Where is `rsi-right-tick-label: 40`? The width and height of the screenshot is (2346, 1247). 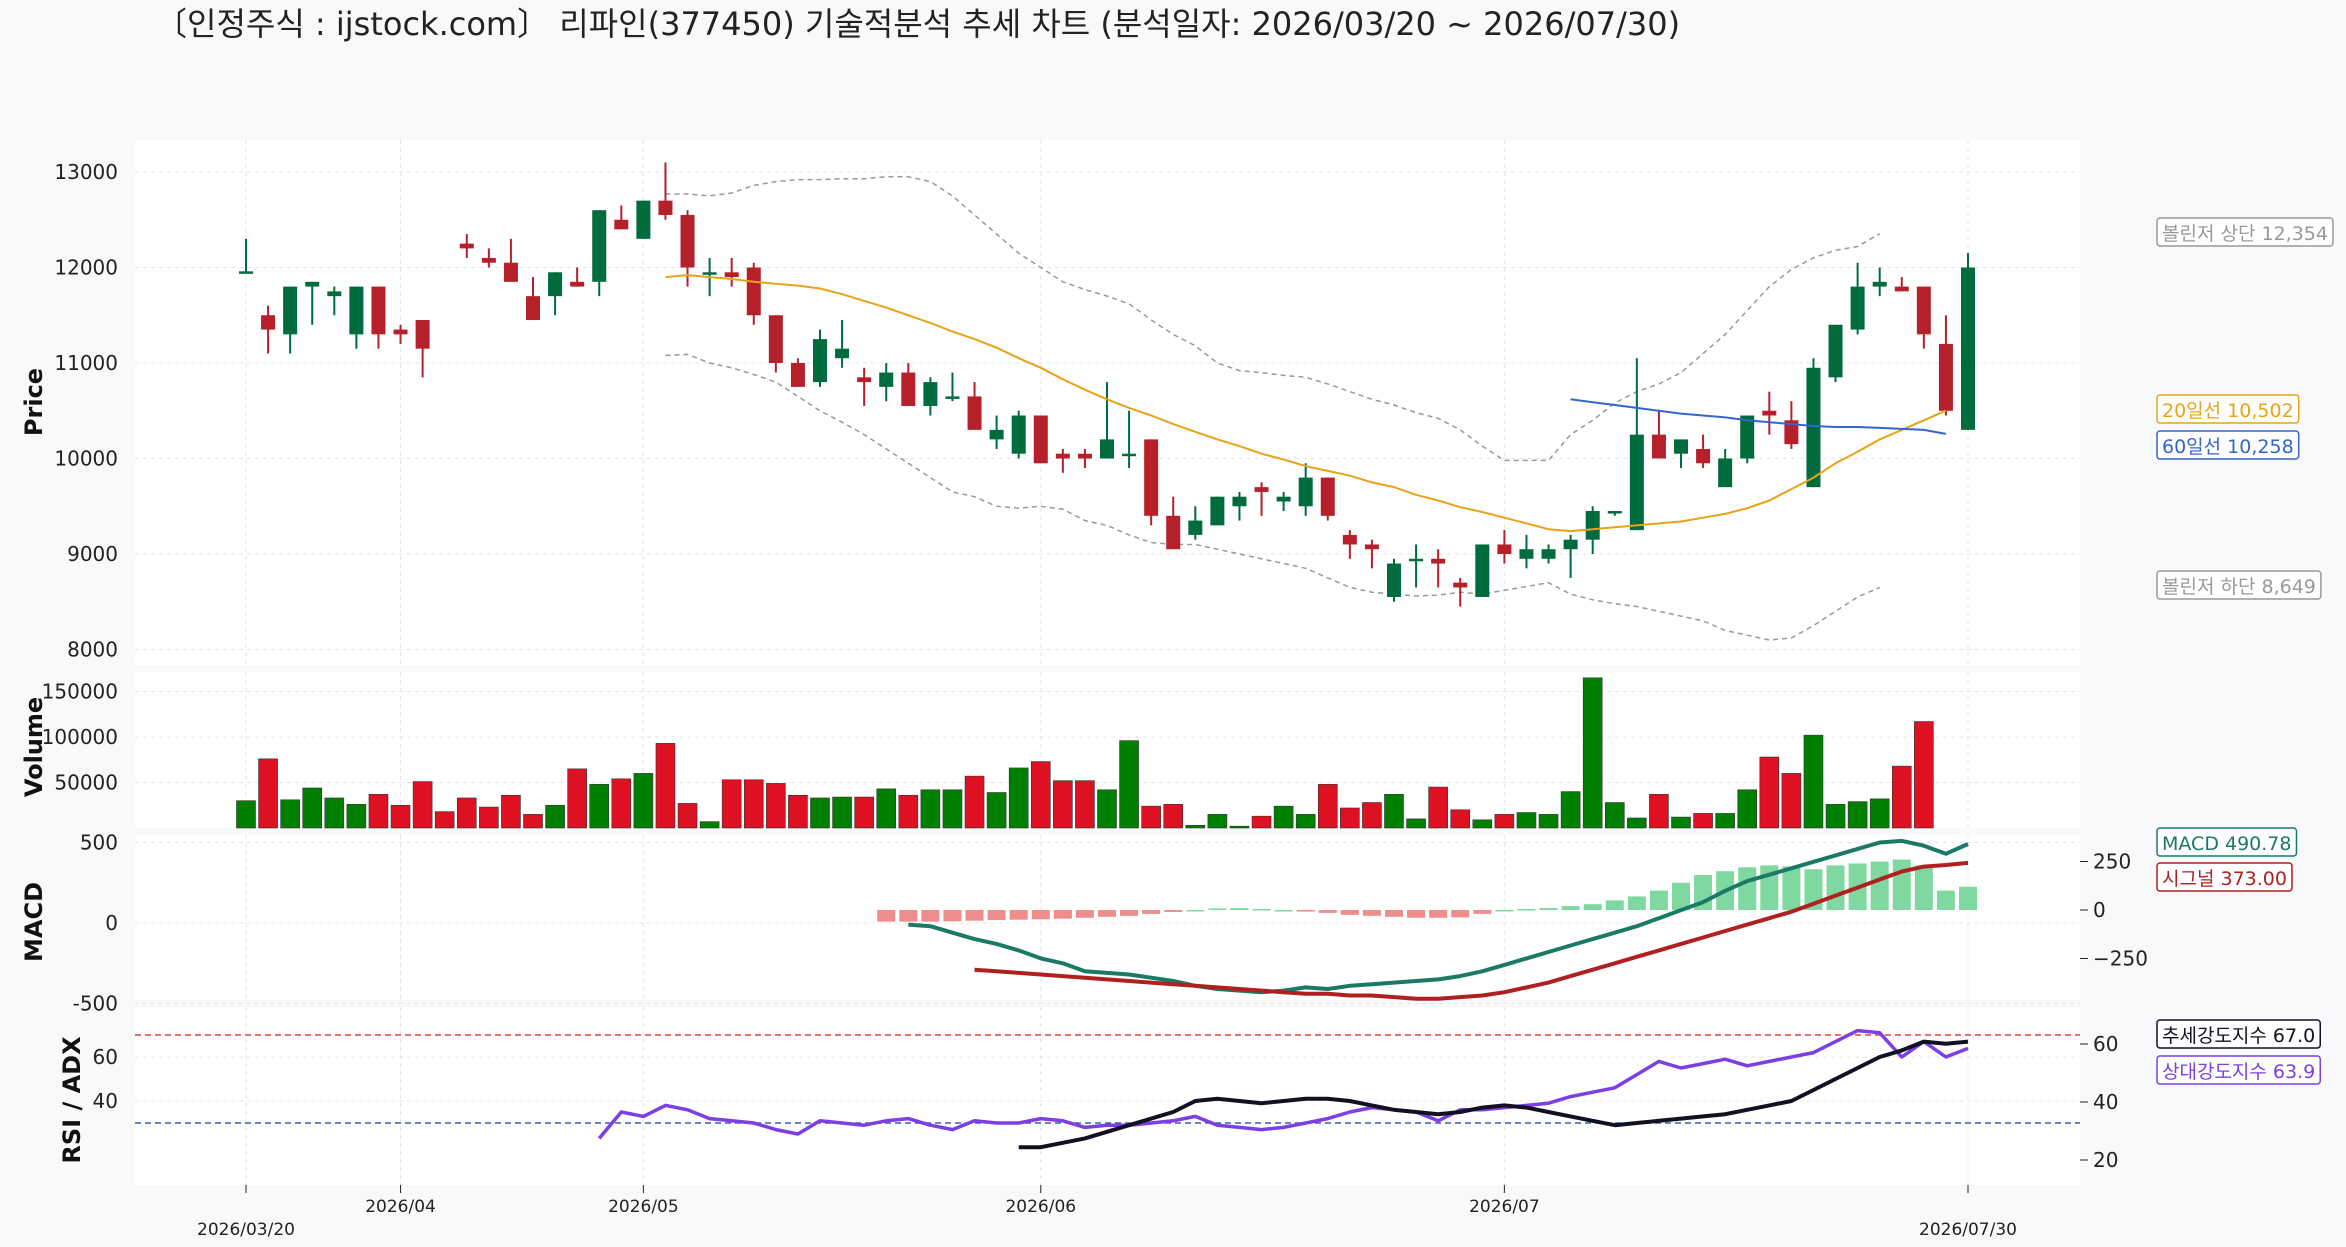
rsi-right-tick-label: 40 is located at coordinates (2105, 1102).